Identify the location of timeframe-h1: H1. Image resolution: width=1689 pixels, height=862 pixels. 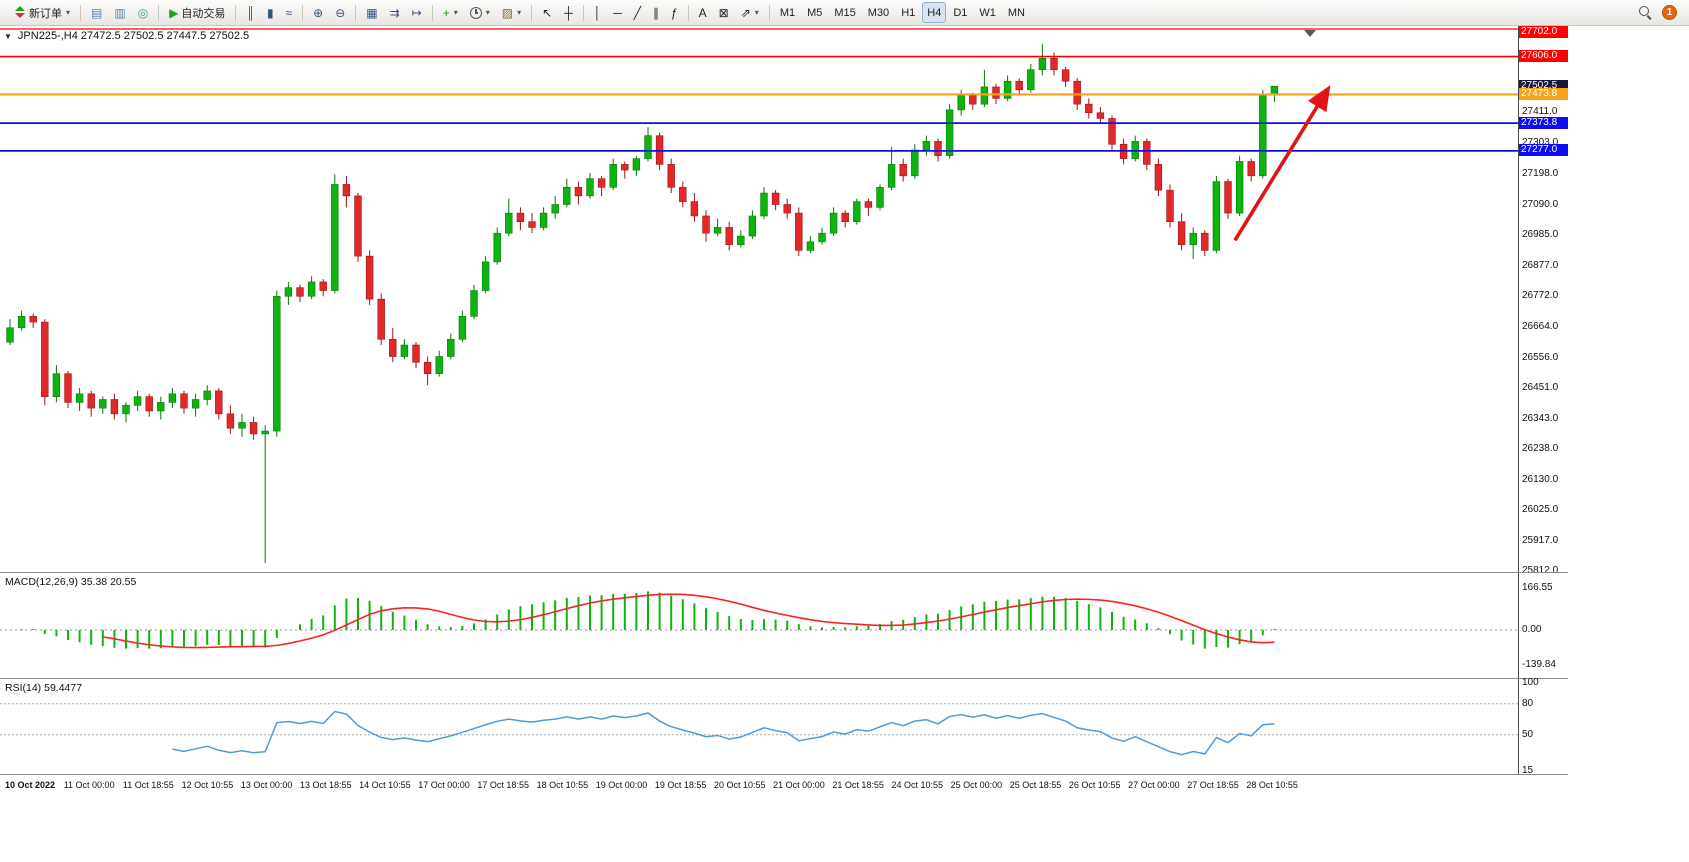
(908, 12).